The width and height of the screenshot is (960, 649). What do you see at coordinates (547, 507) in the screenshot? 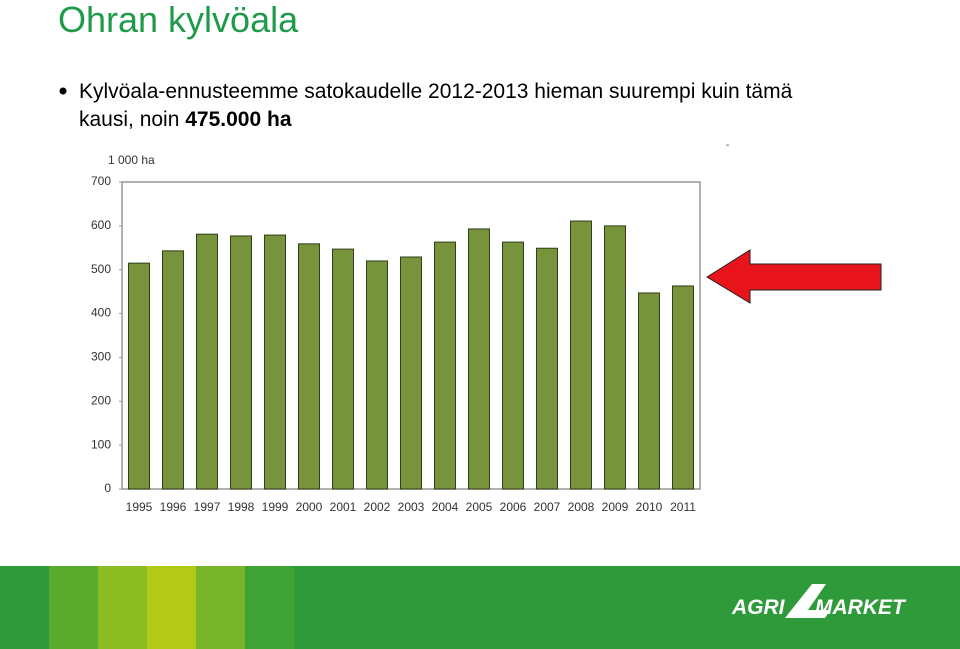
I see `x-tick-label: 2007` at bounding box center [547, 507].